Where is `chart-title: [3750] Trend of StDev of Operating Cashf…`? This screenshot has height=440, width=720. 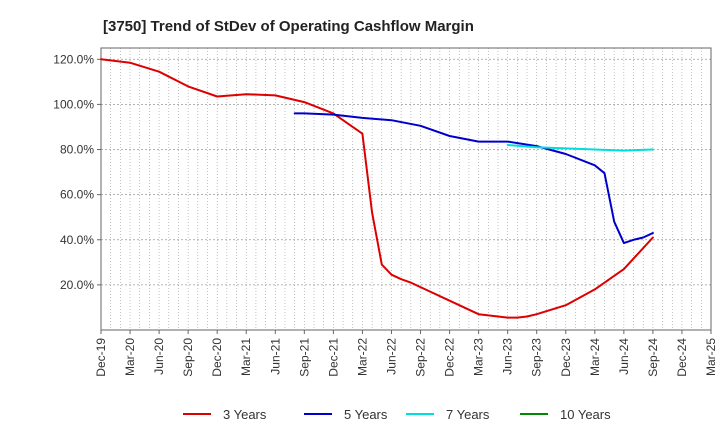
chart-title: [3750] Trend of StDev of Operating Cashf… is located at coordinates (288, 26).